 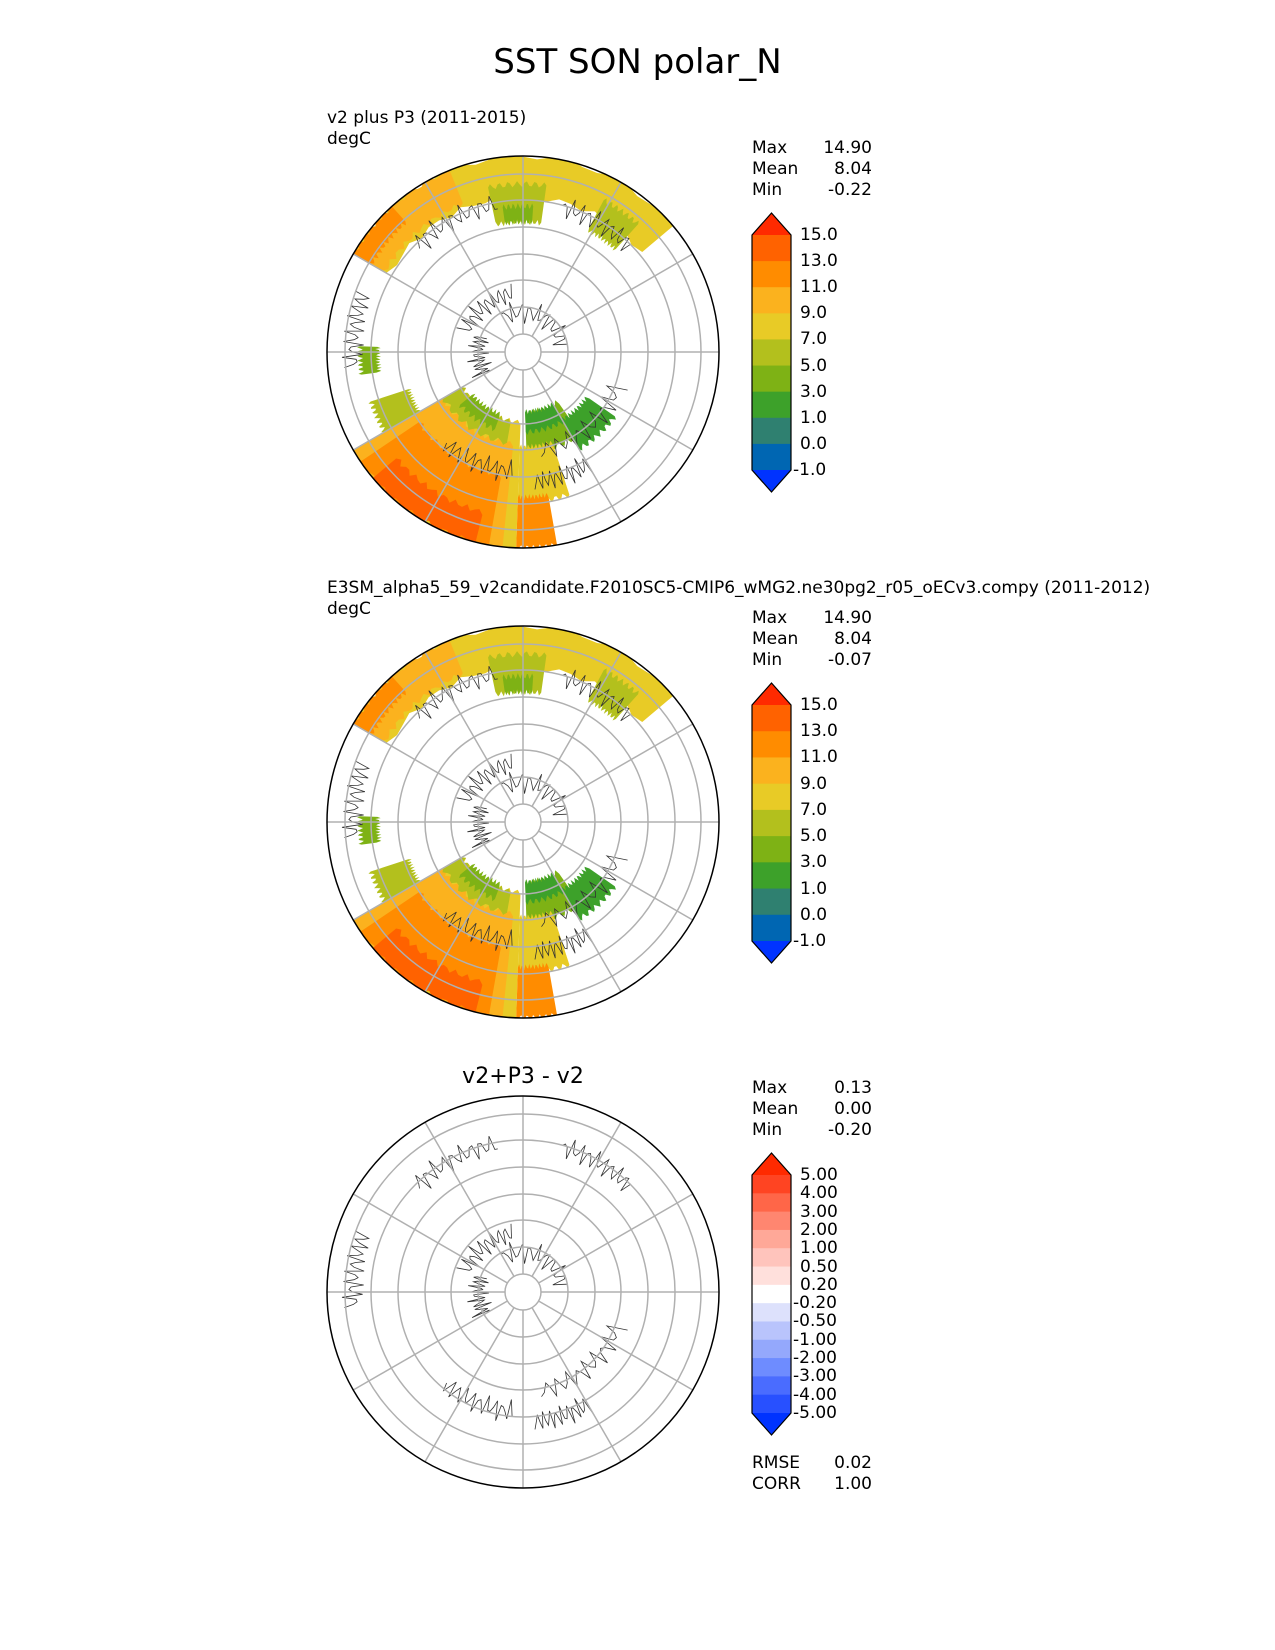 I want to click on colorbar-tick-label: -1.00, so click(x=815, y=1339).